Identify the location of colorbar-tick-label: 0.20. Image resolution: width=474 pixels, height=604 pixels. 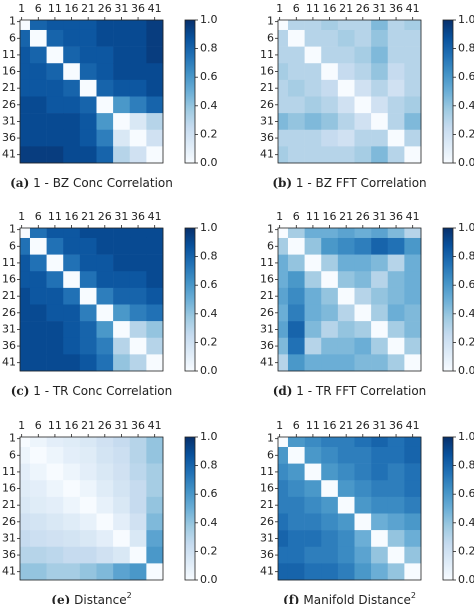
(466, 341).